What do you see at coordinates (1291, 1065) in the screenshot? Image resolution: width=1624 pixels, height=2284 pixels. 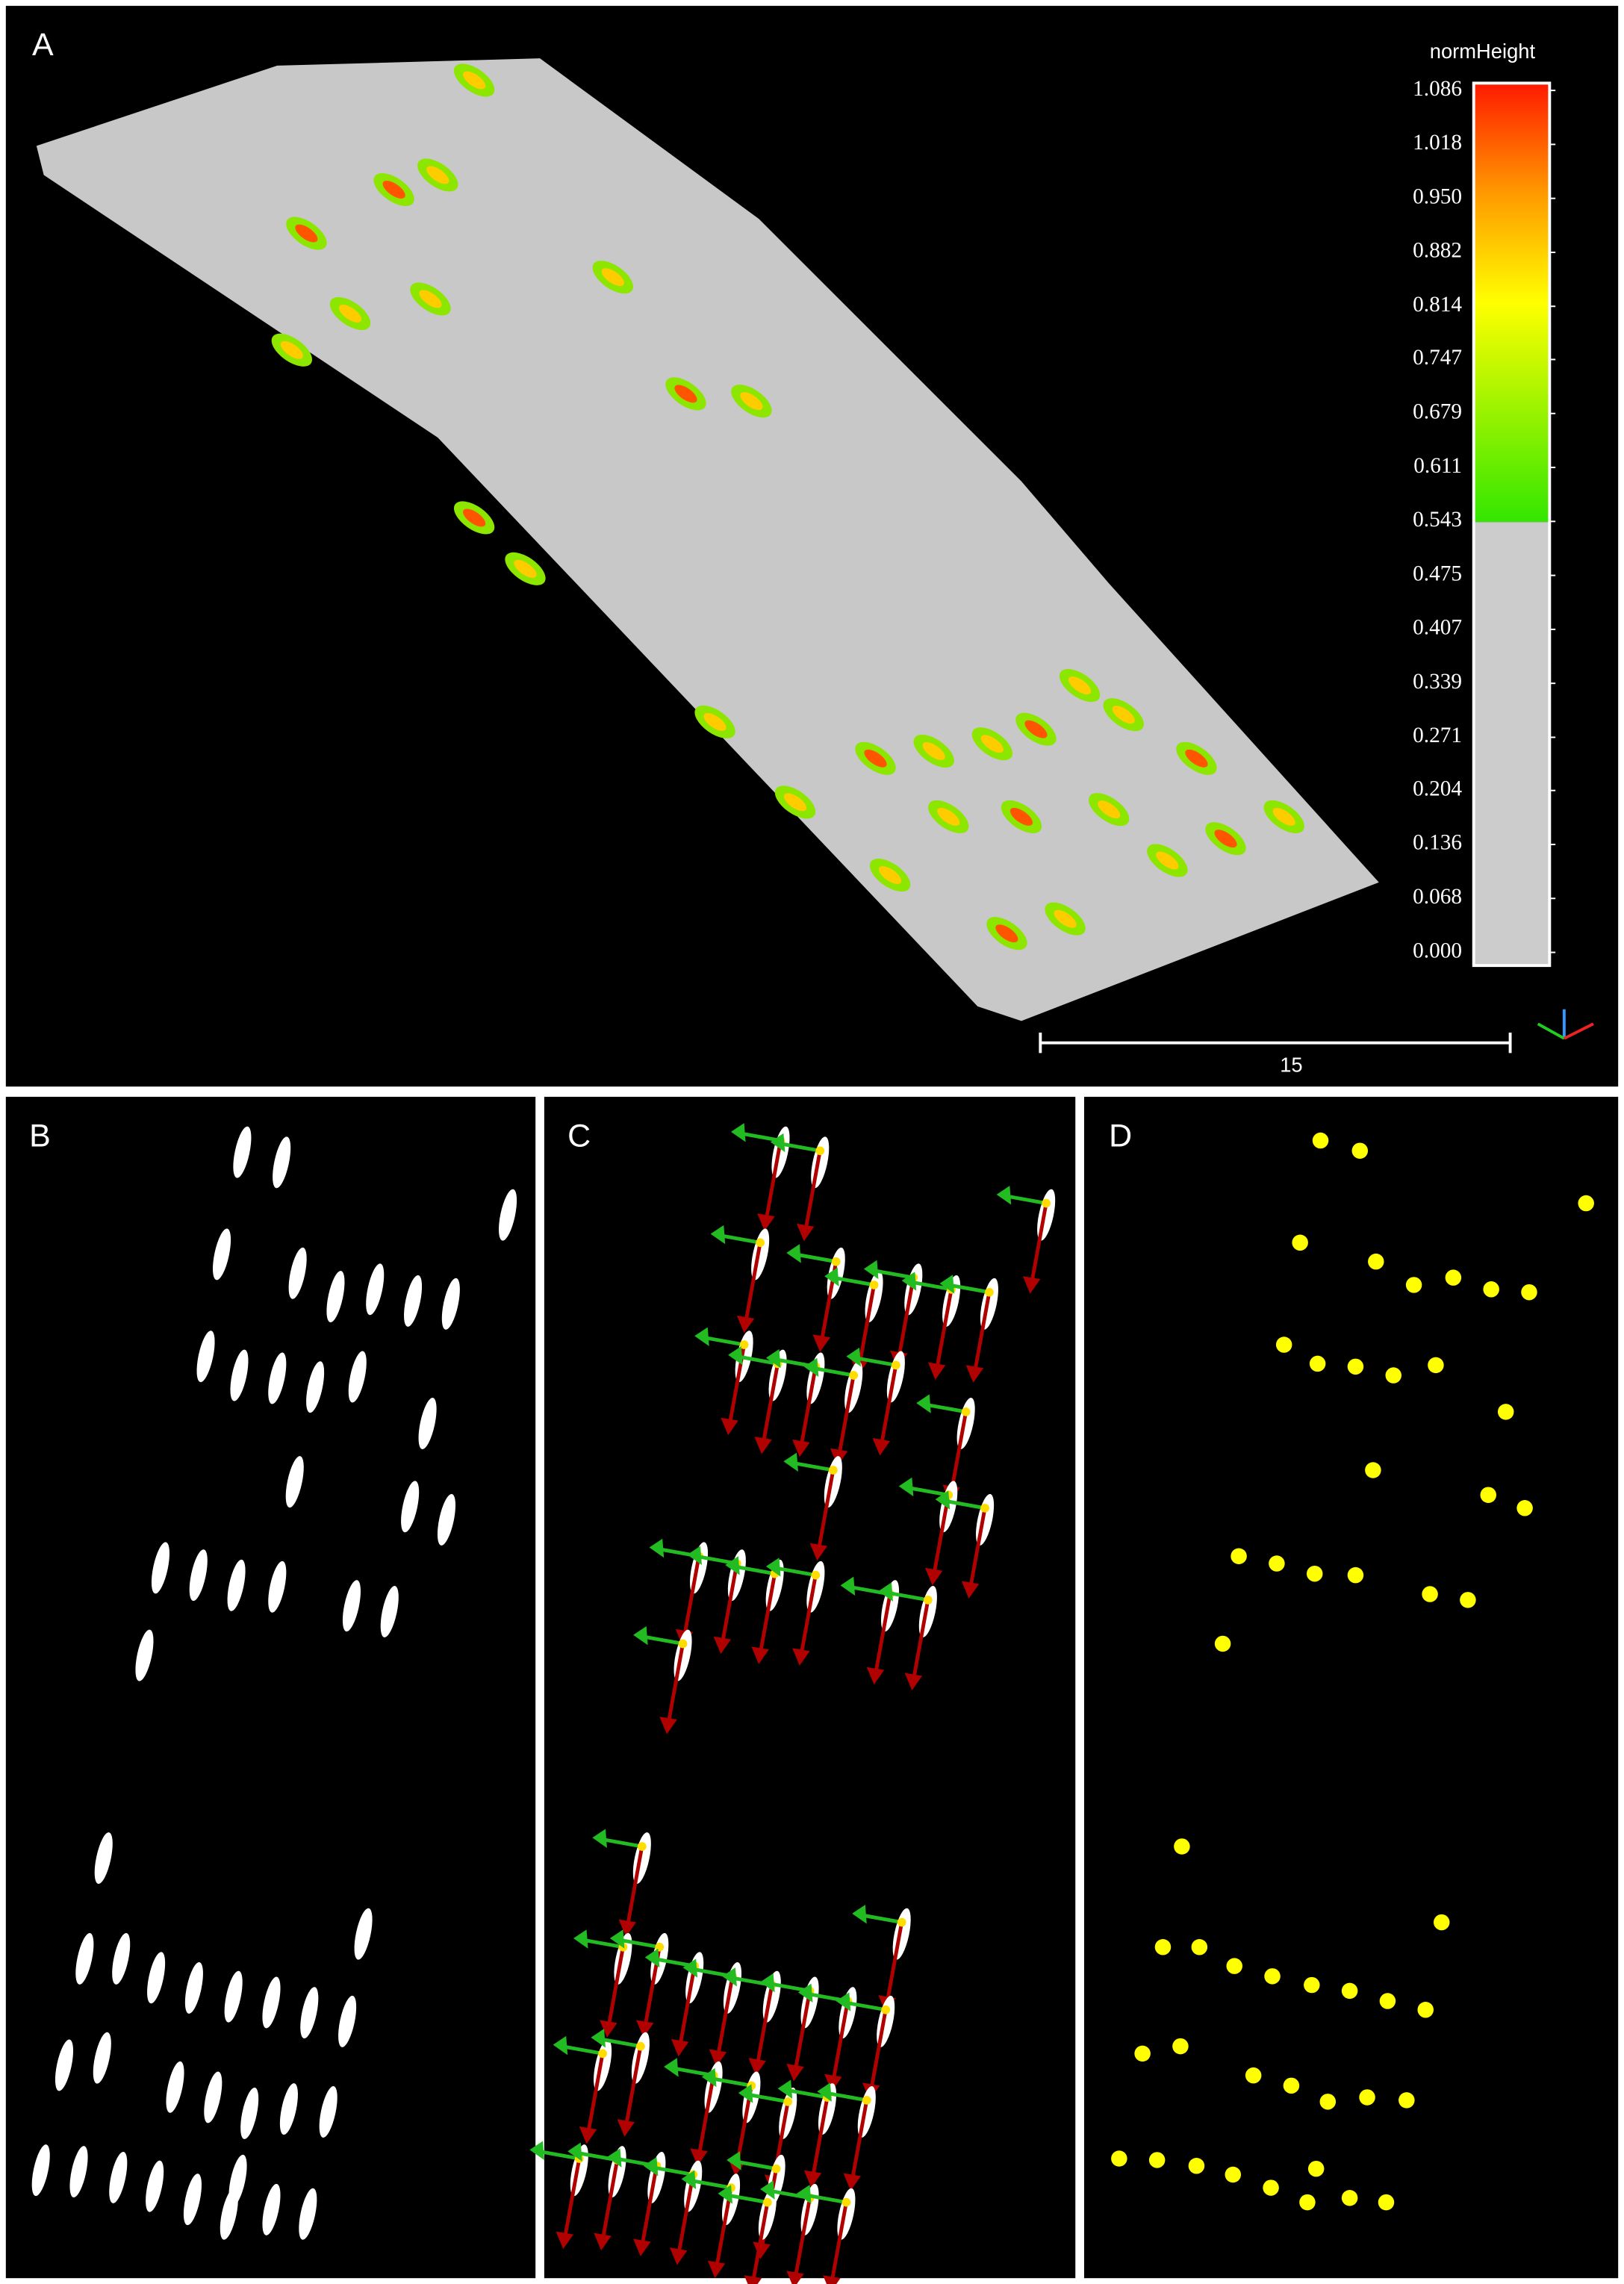 I see `scale-bar-label: 15` at bounding box center [1291, 1065].